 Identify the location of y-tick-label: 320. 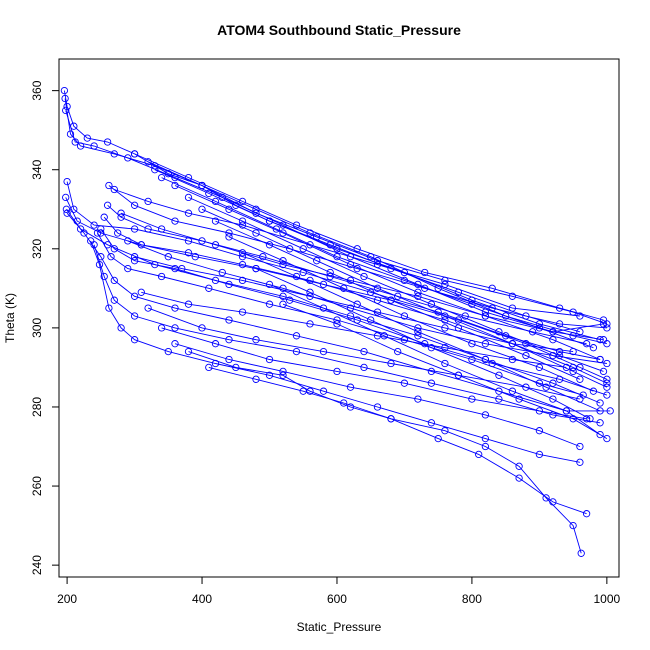
(37, 248).